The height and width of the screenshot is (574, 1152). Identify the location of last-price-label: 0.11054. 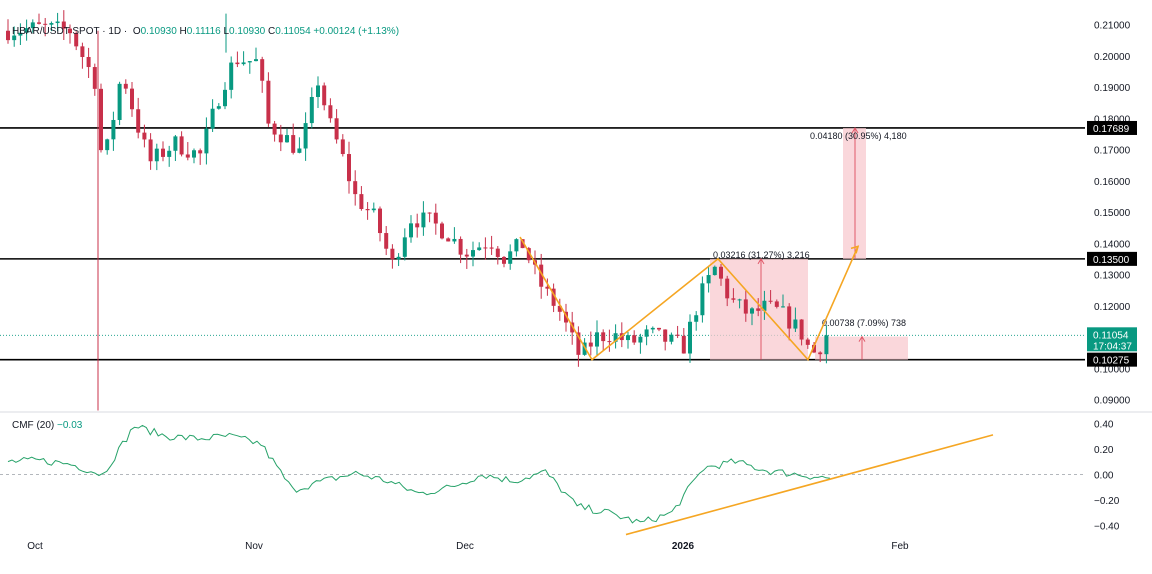
(1111, 335).